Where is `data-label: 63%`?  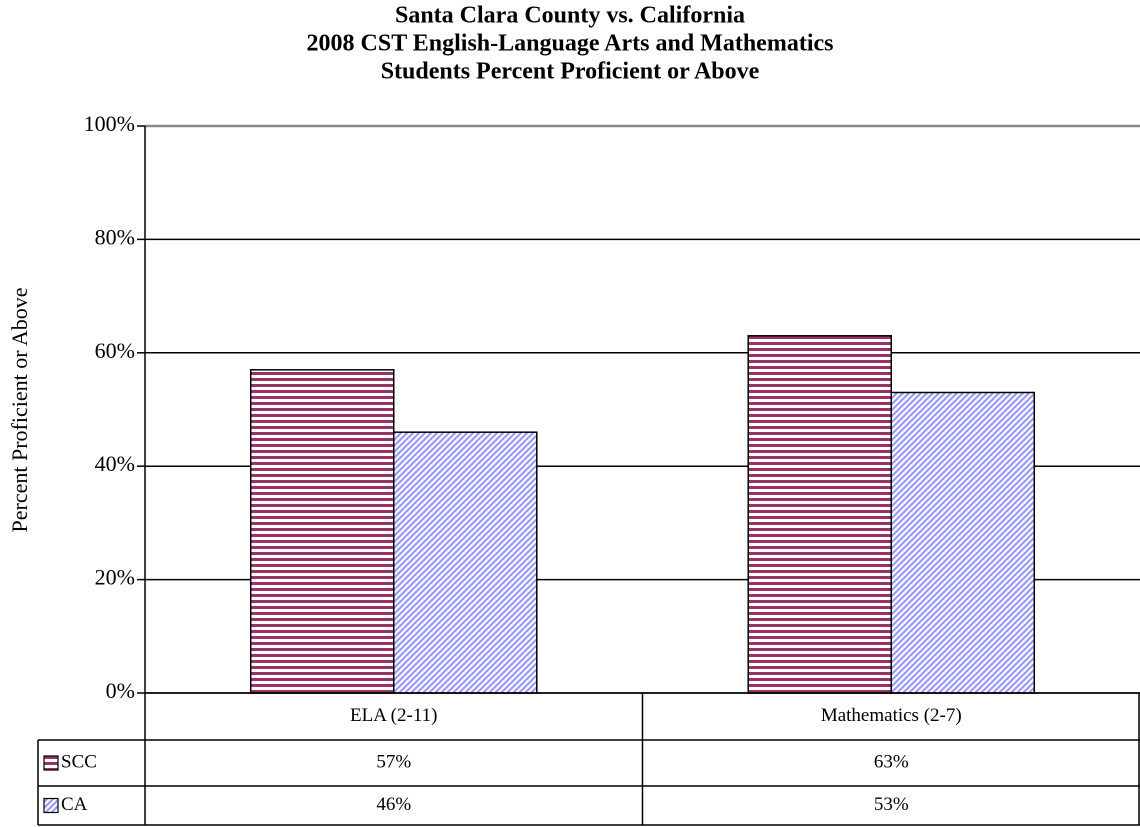 data-label: 63% is located at coordinates (891, 761).